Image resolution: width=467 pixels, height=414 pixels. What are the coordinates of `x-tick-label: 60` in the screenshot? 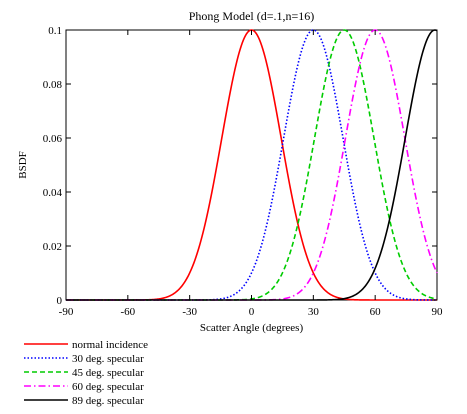 It's located at (376, 312).